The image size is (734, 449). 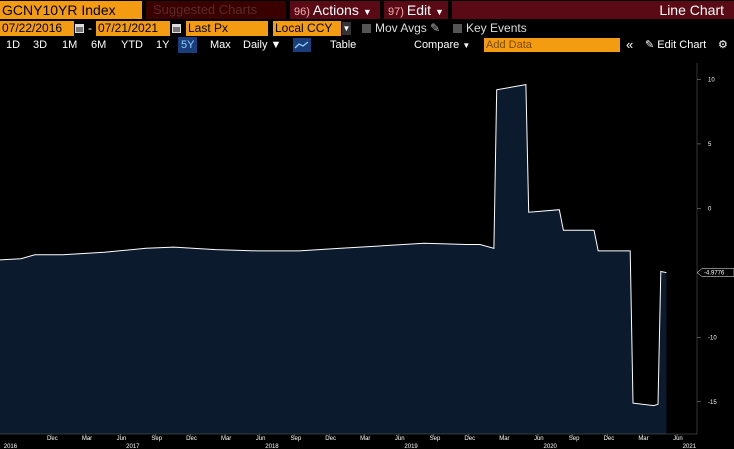 I want to click on x-year-label: 2017, so click(x=133, y=446).